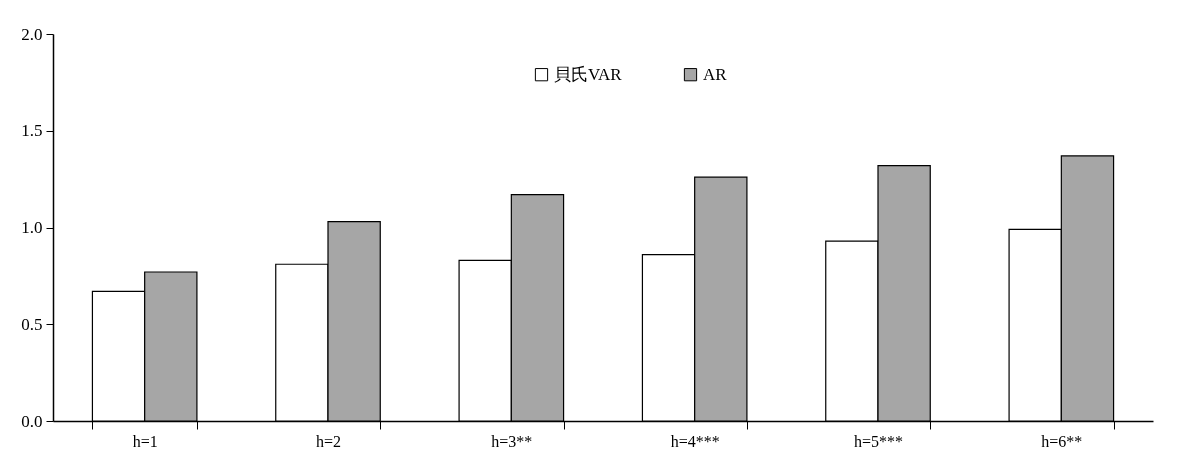  Describe the element at coordinates (715, 74) in the screenshot. I see `legend-label: AR` at that location.